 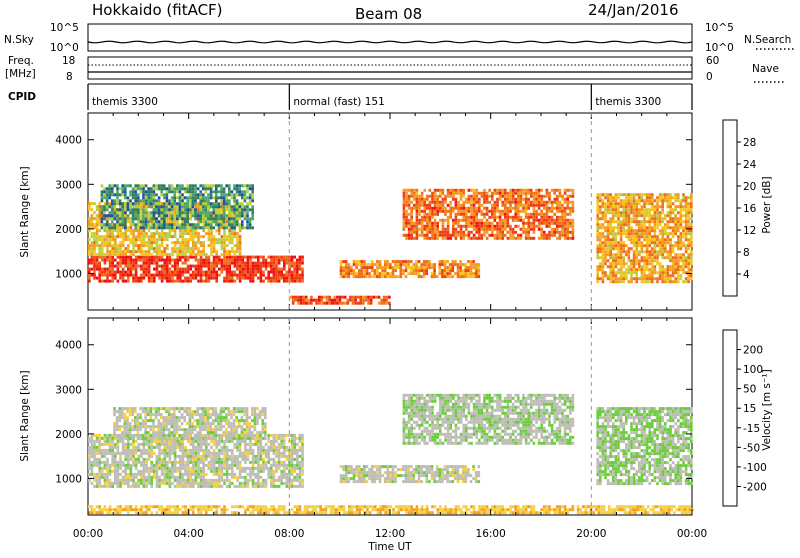 What do you see at coordinates (767, 40) in the screenshot?
I see `nsearch-label: N.Search` at bounding box center [767, 40].